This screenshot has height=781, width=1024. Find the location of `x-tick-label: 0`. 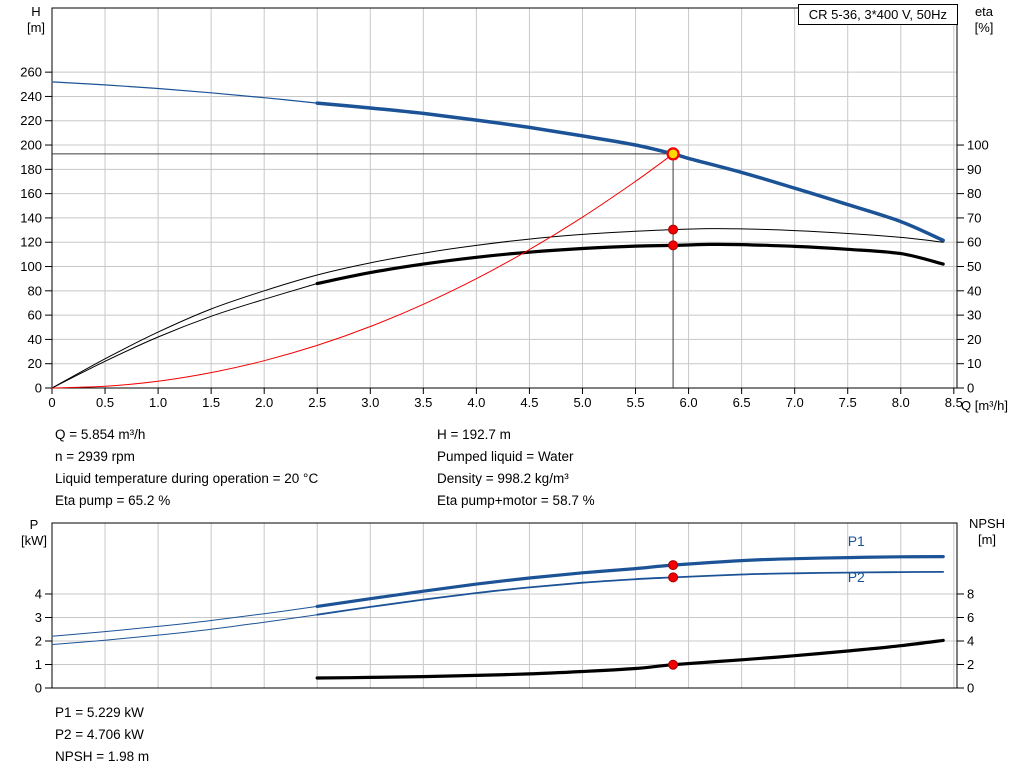

x-tick-label: 0 is located at coordinates (51, 402).